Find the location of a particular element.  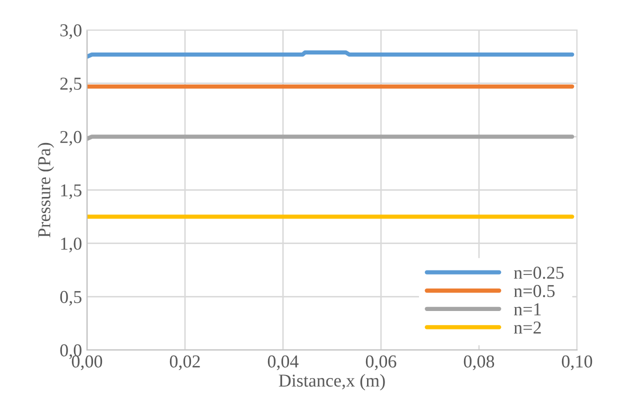

x-tick-label: 0,04 is located at coordinates (283, 362).